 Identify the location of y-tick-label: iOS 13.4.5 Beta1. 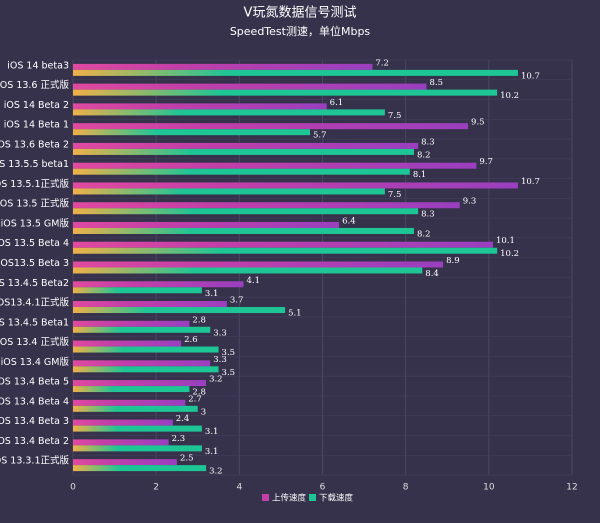
(34, 322).